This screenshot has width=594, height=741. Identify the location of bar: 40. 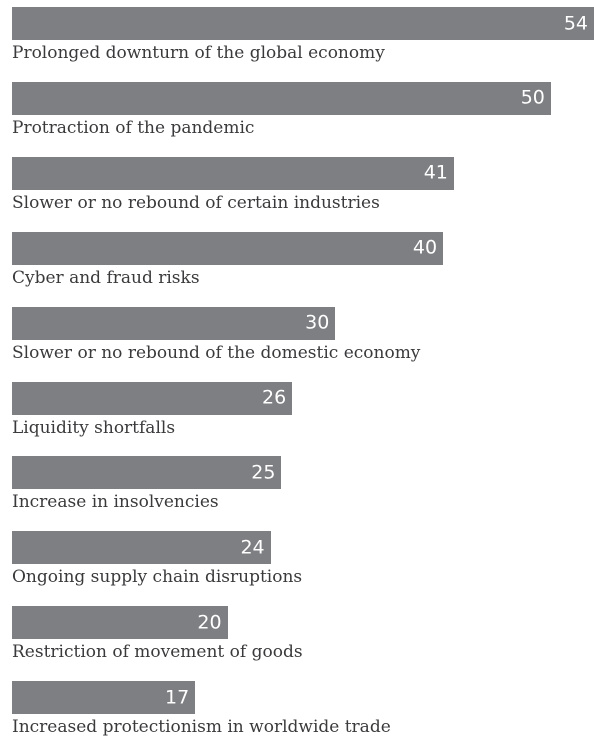
(228, 248).